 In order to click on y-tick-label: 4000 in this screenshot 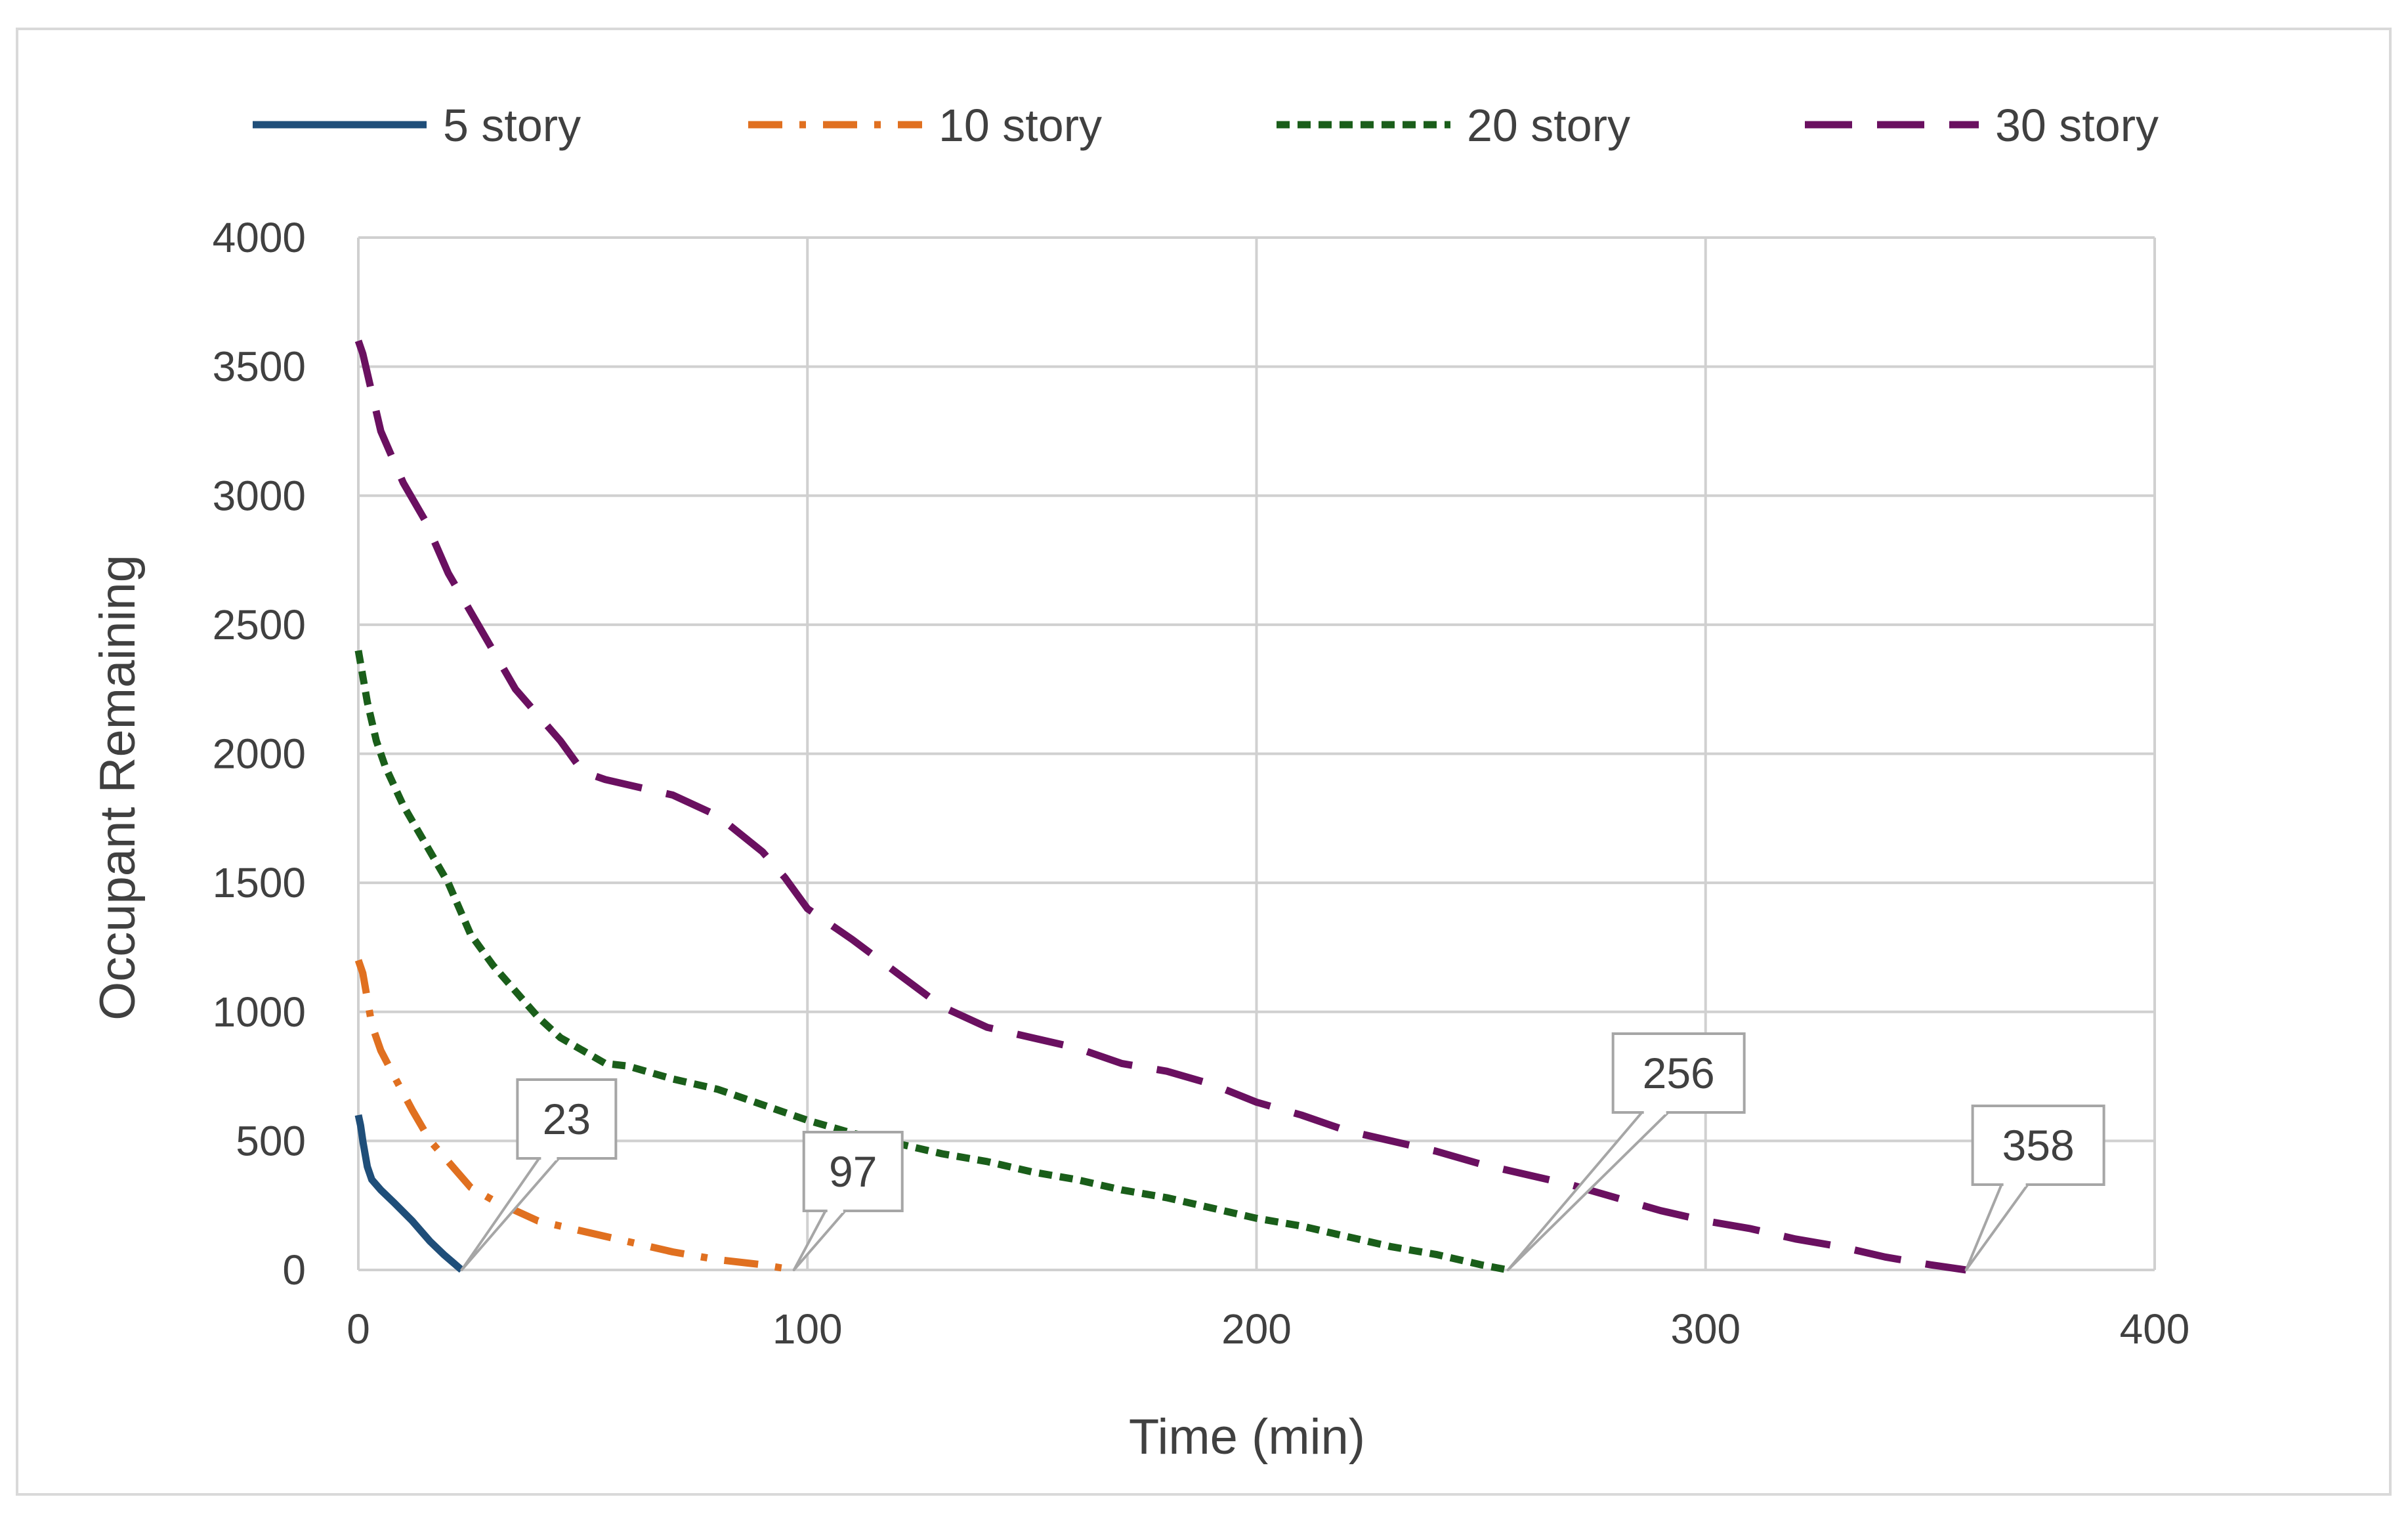, I will do `click(259, 237)`.